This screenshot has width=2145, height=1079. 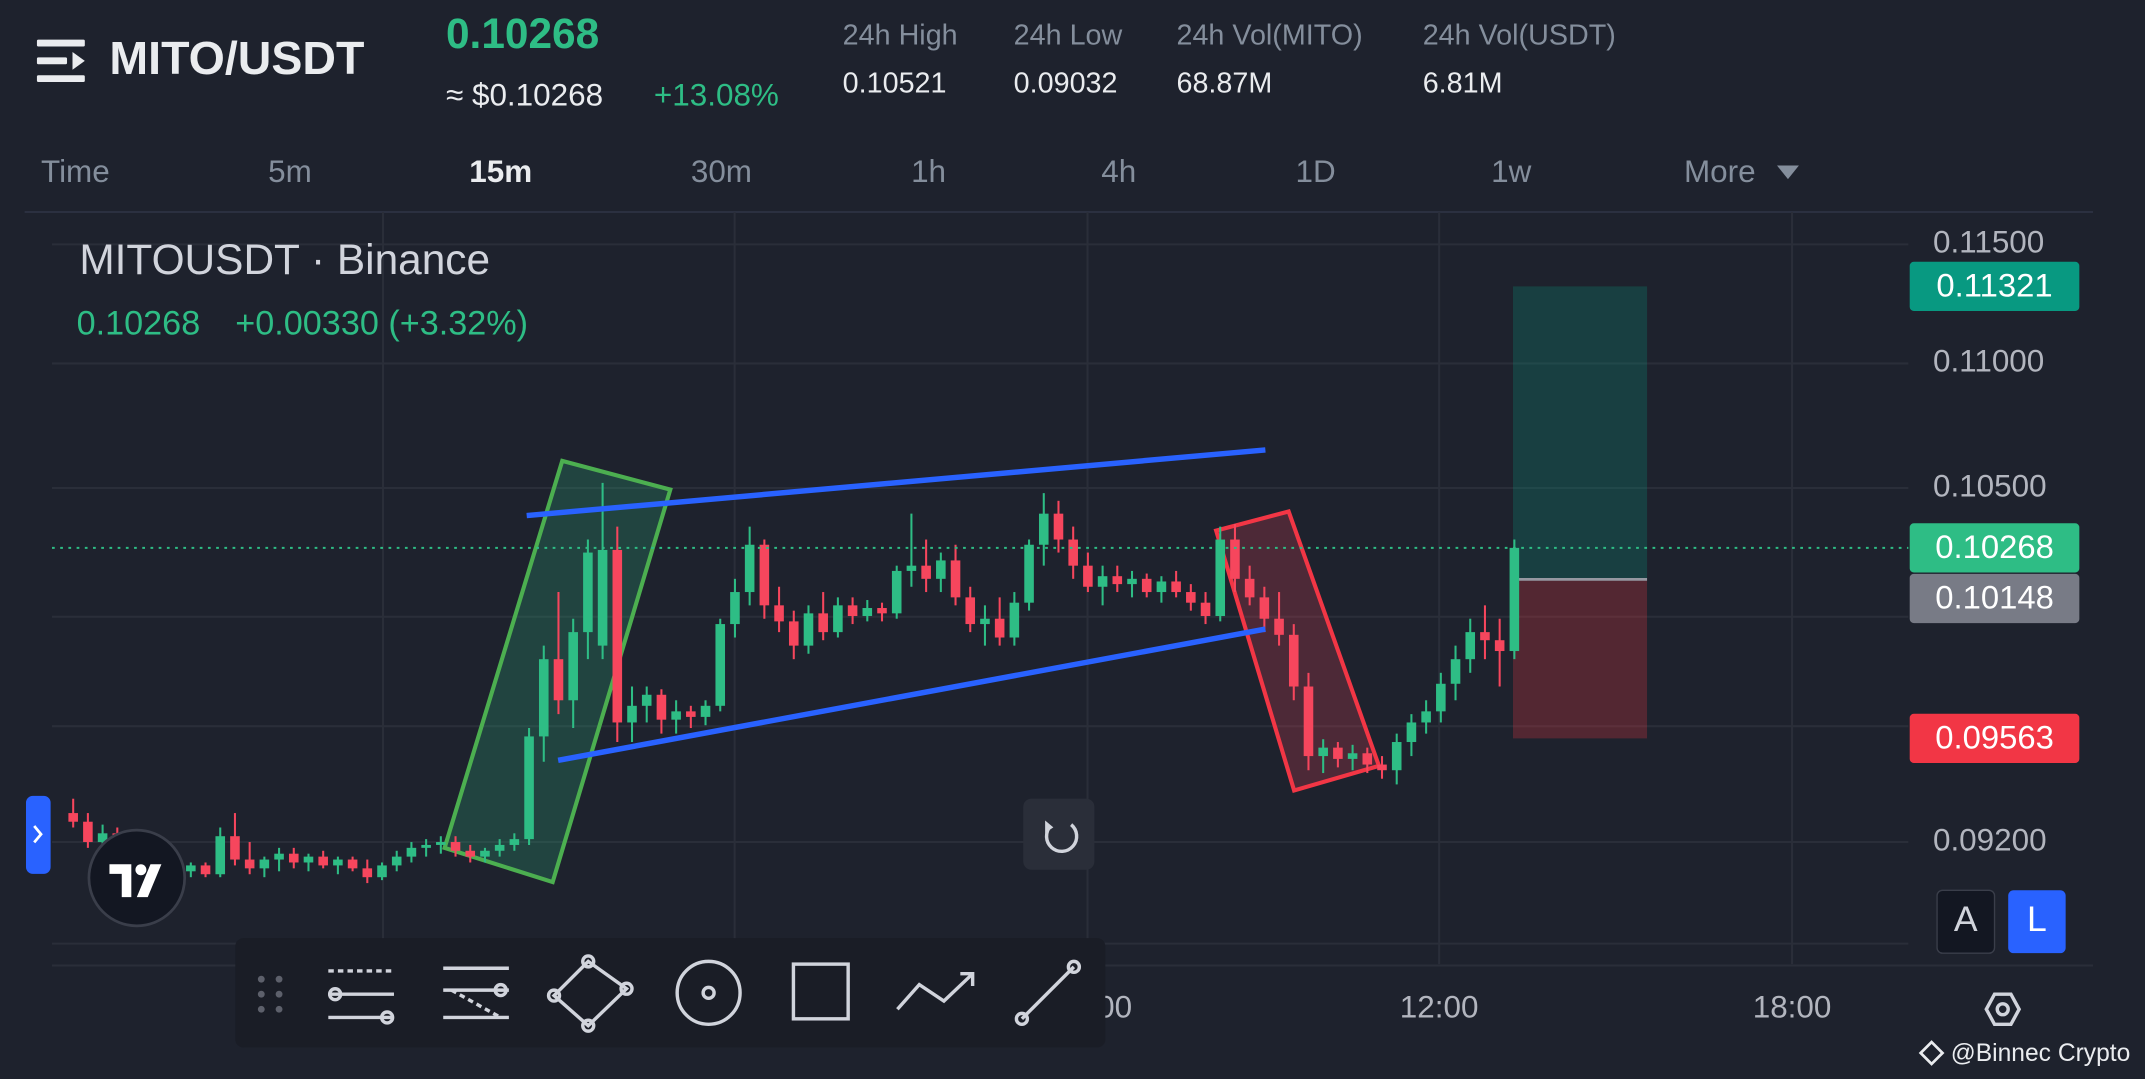 What do you see at coordinates (1068, 36) in the screenshot?
I see `stat-label: 24h Low` at bounding box center [1068, 36].